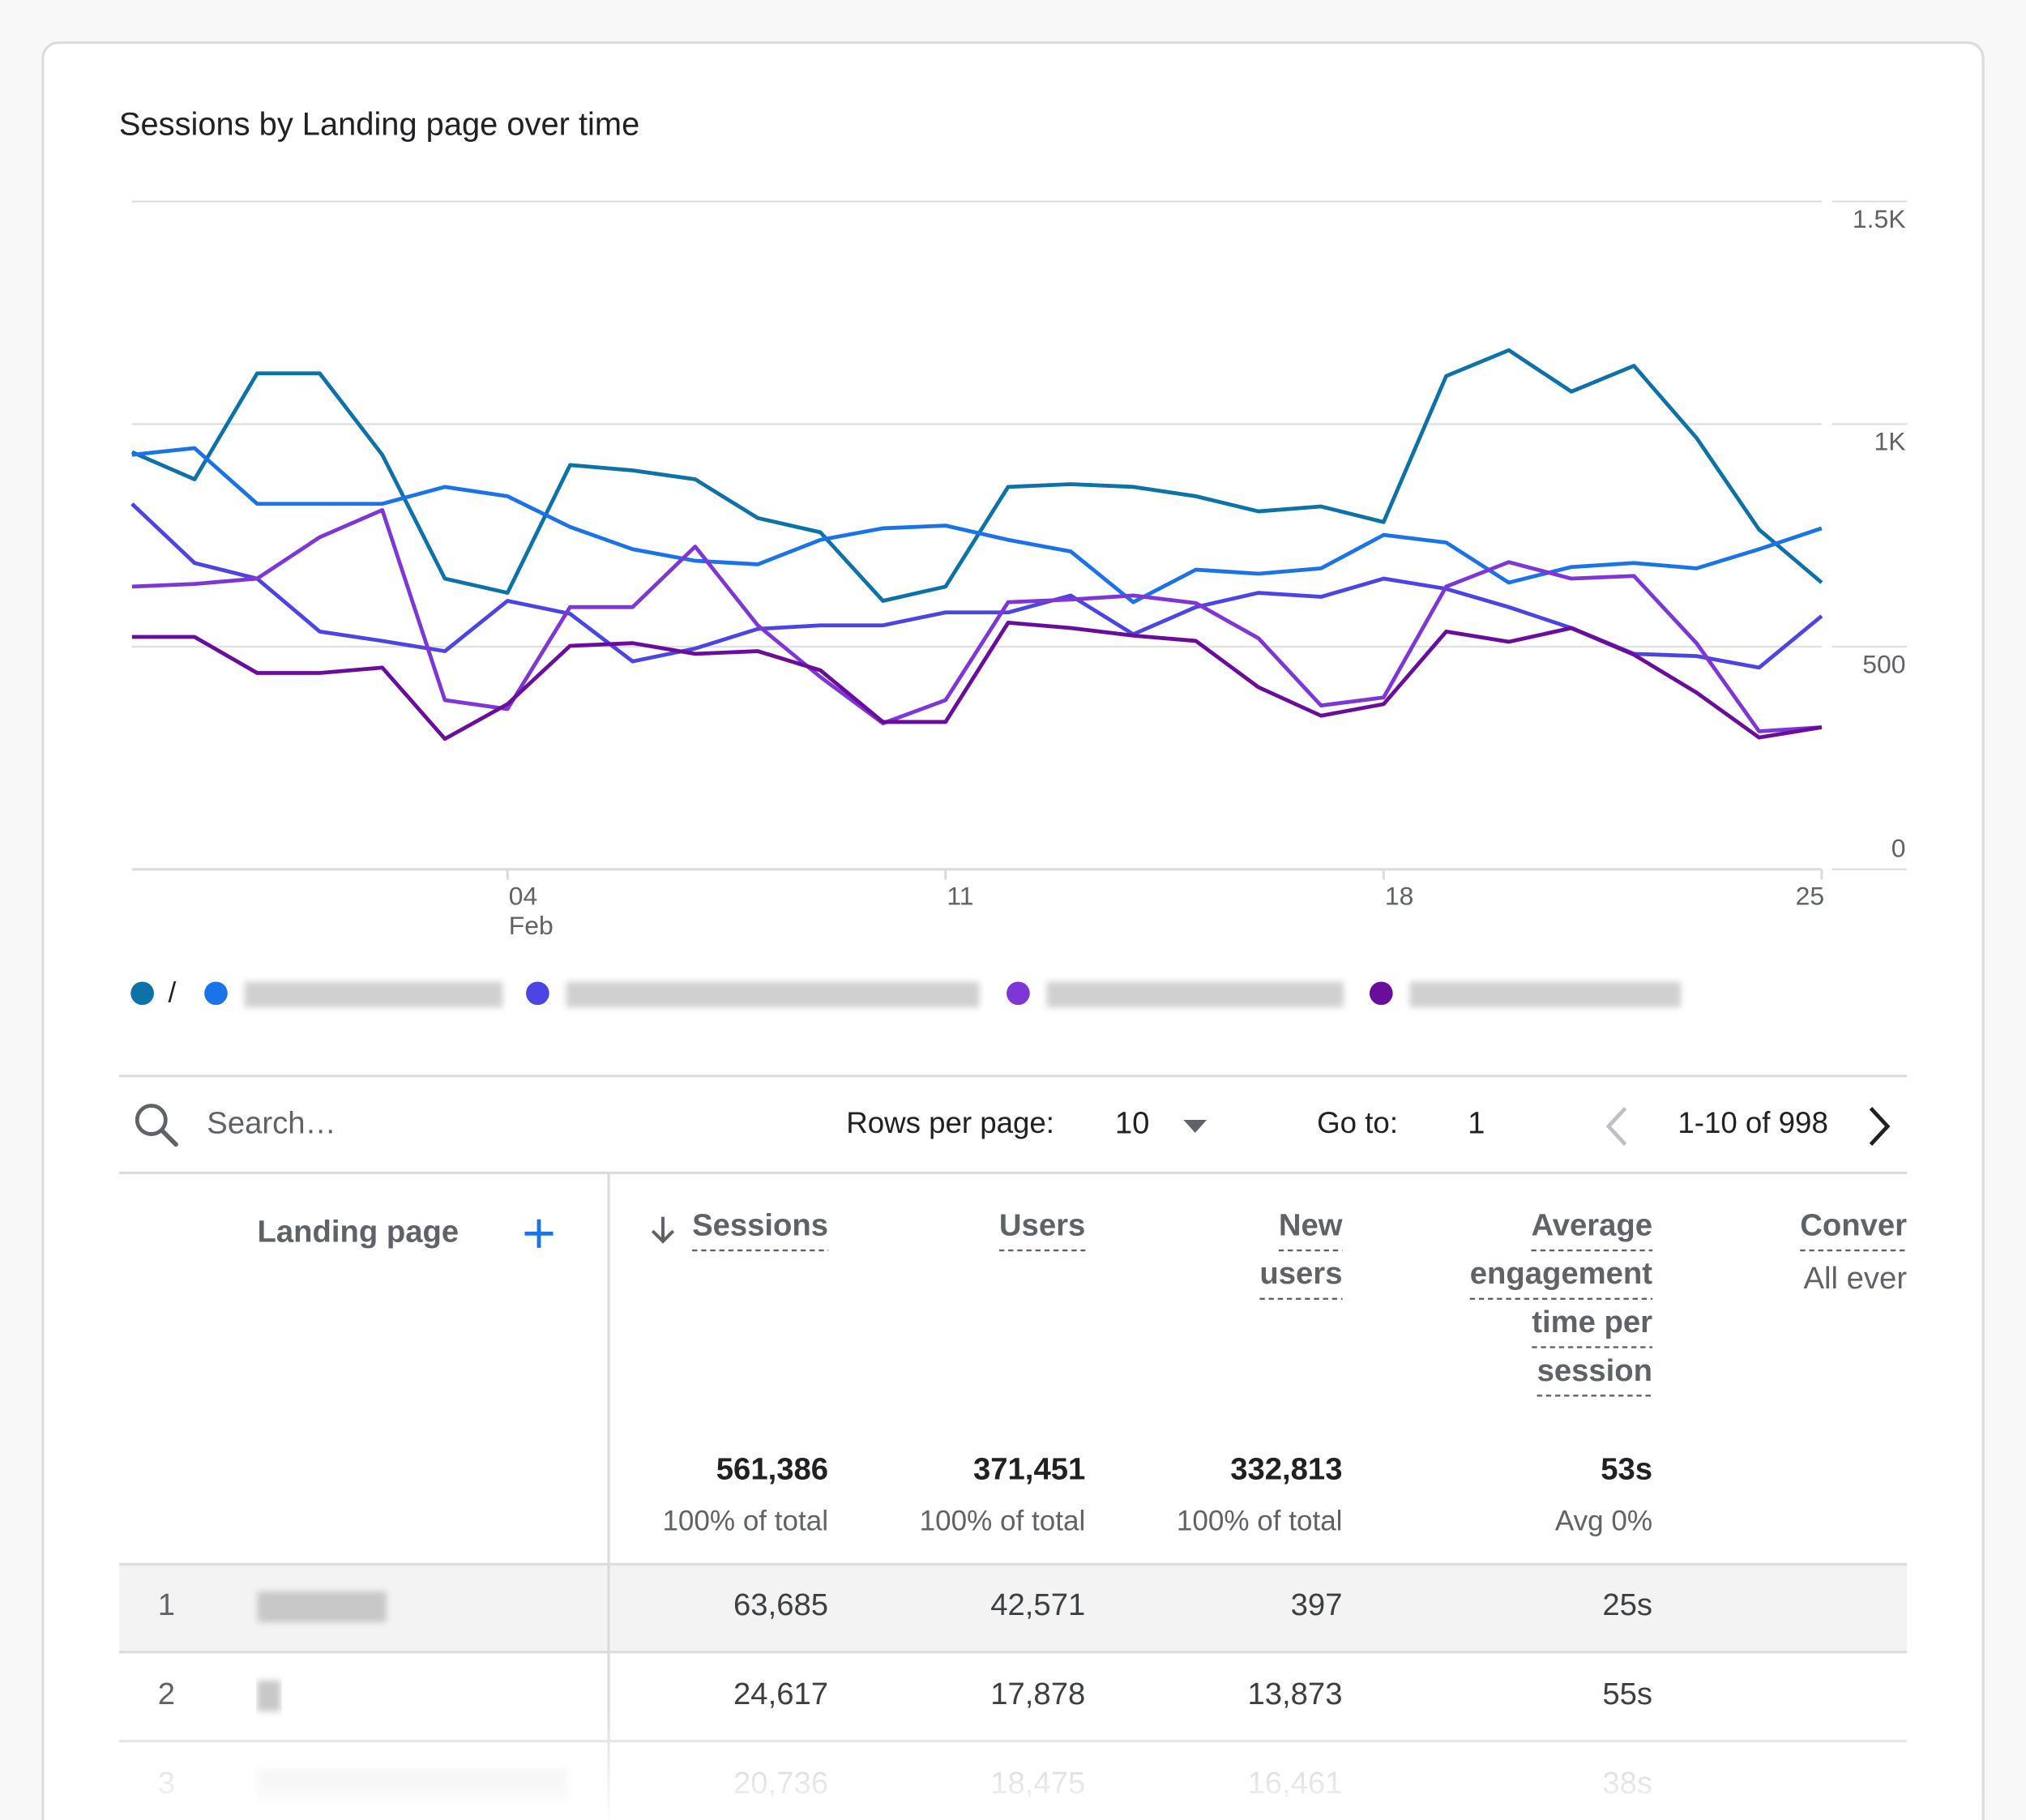 The height and width of the screenshot is (1820, 2026). Describe the element at coordinates (1603, 1522) in the screenshot. I see `column-total-note: Avg 0%` at that location.